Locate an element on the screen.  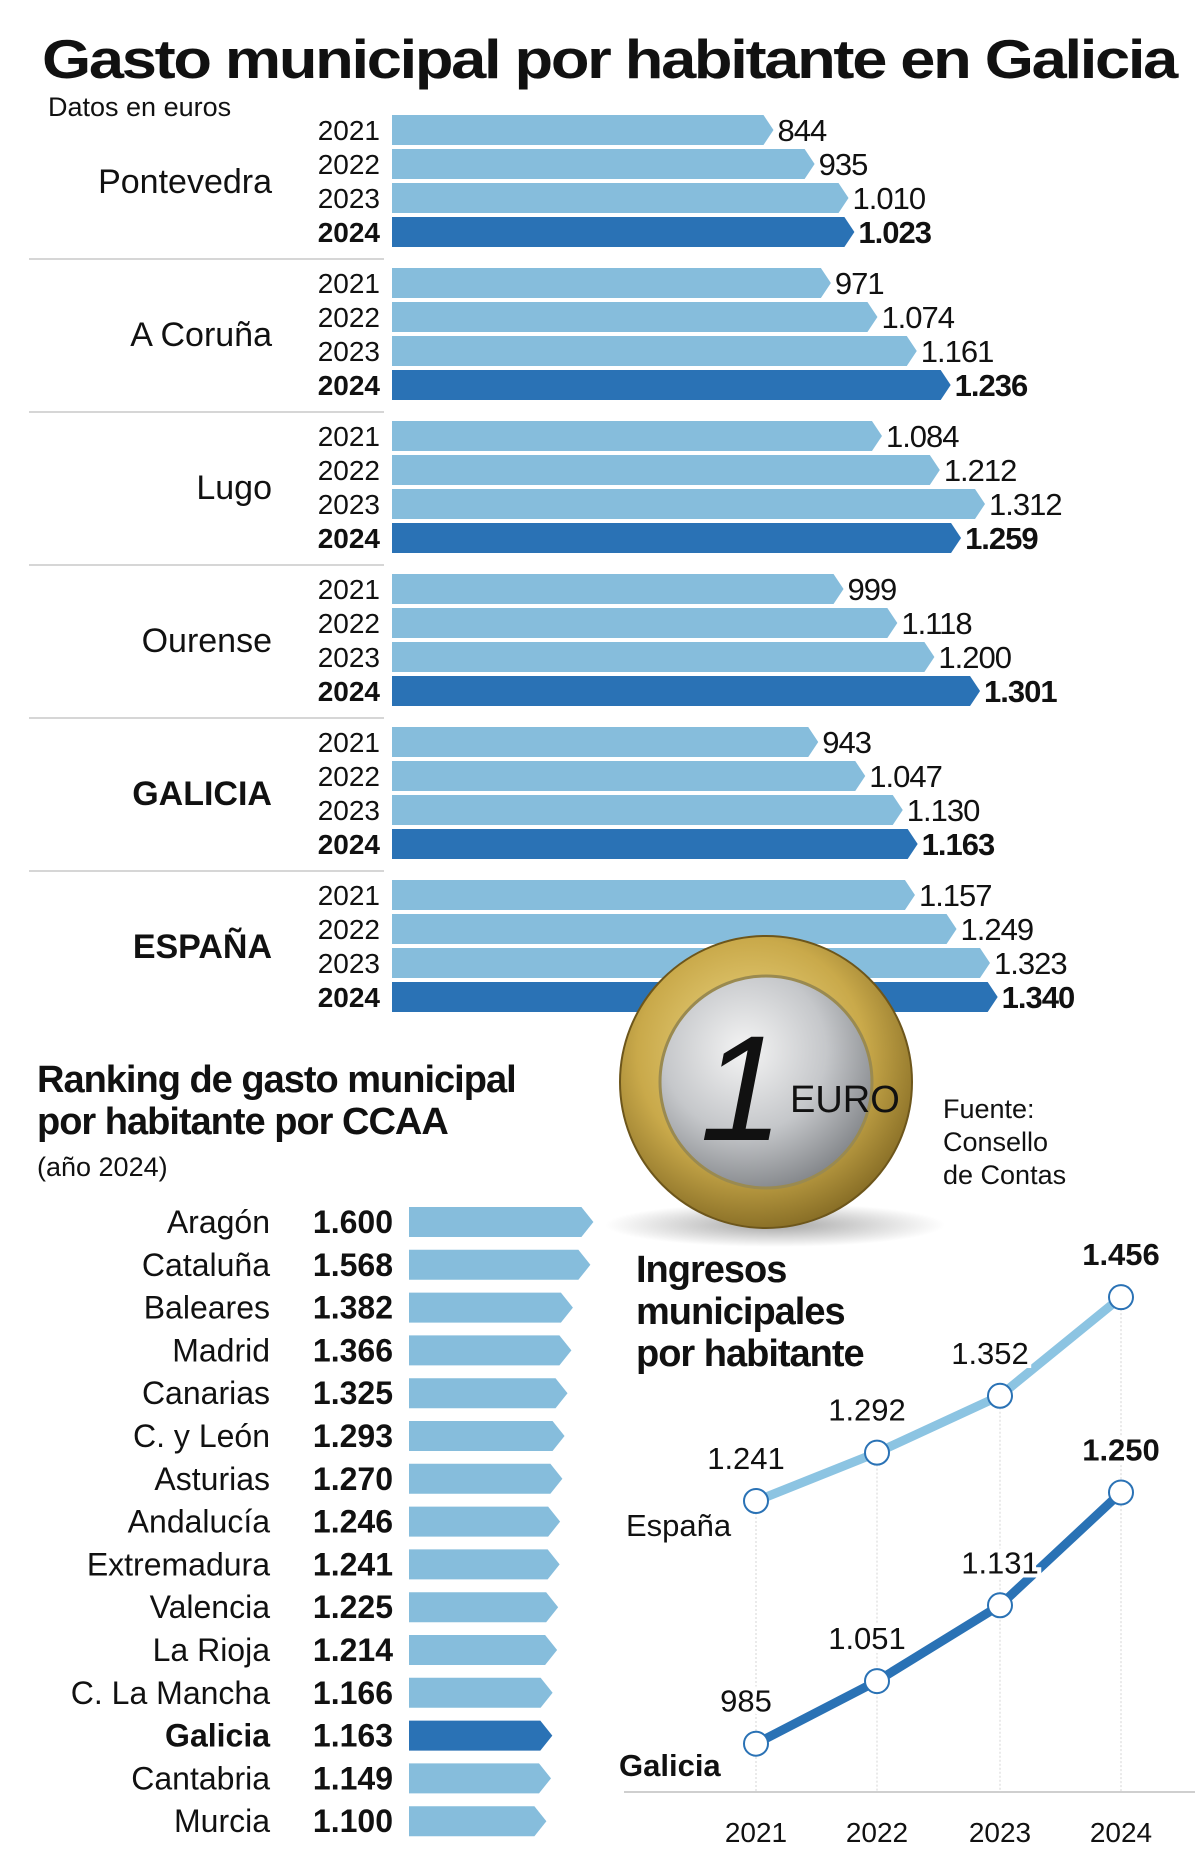
bar-group-galicia is located at coordinates (655, 793).